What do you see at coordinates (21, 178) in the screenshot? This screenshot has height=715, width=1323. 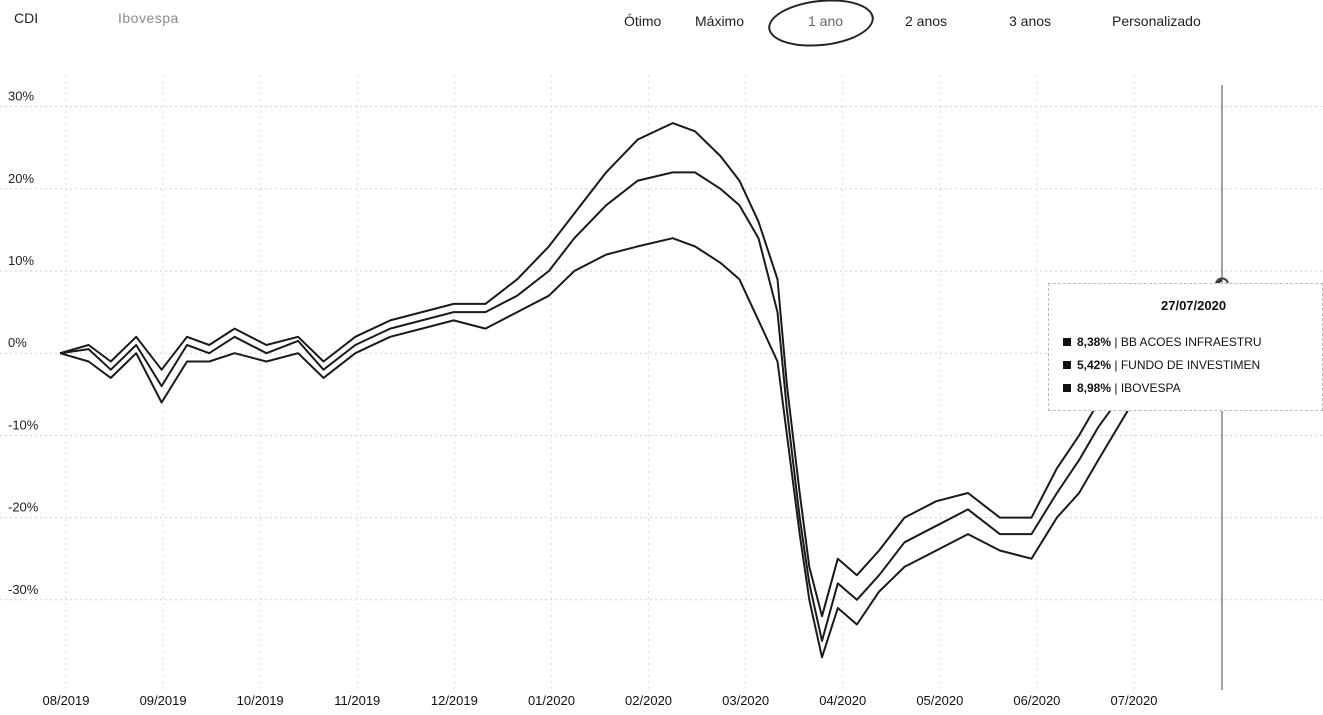 I see `y-tick-label: 20%` at bounding box center [21, 178].